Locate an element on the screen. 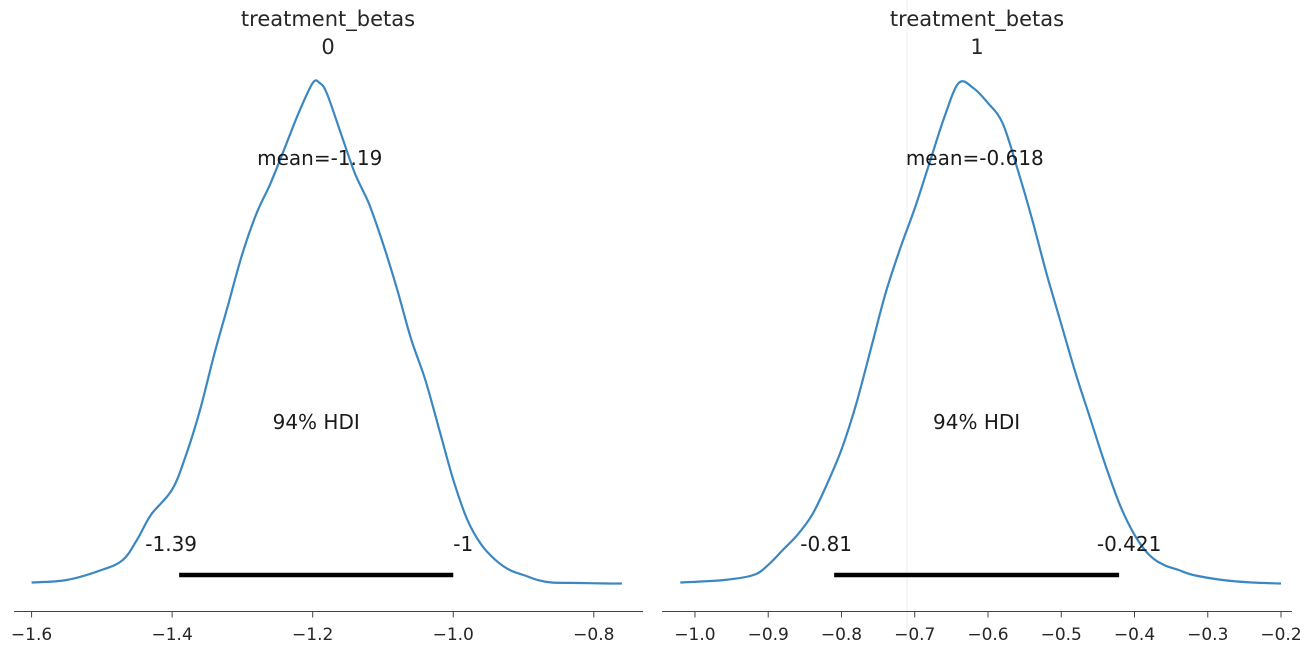 The image size is (1306, 652). panel-0-title: treatment_betas is located at coordinates (328, 19).